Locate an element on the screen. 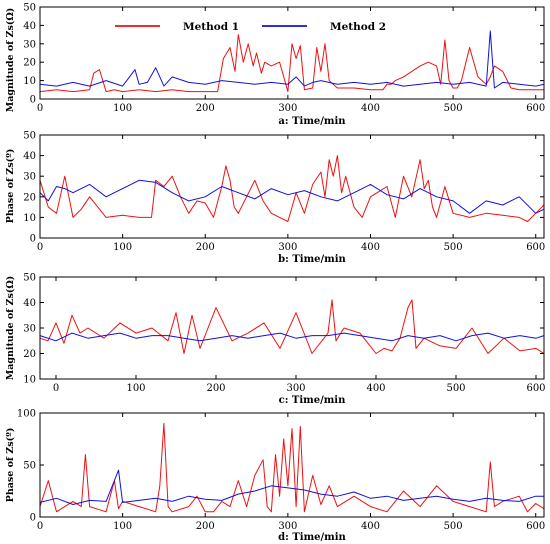 The width and height of the screenshot is (550, 544). x-axis-label: c: Time/min is located at coordinates (312, 400).